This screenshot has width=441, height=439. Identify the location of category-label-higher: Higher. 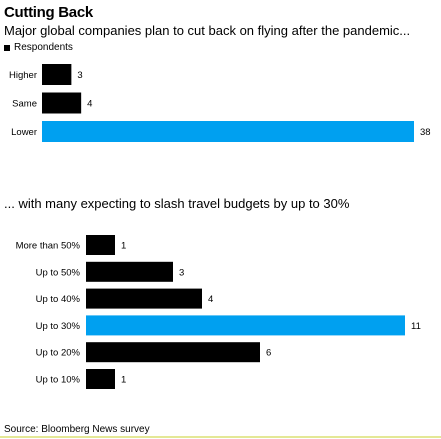
(23, 75).